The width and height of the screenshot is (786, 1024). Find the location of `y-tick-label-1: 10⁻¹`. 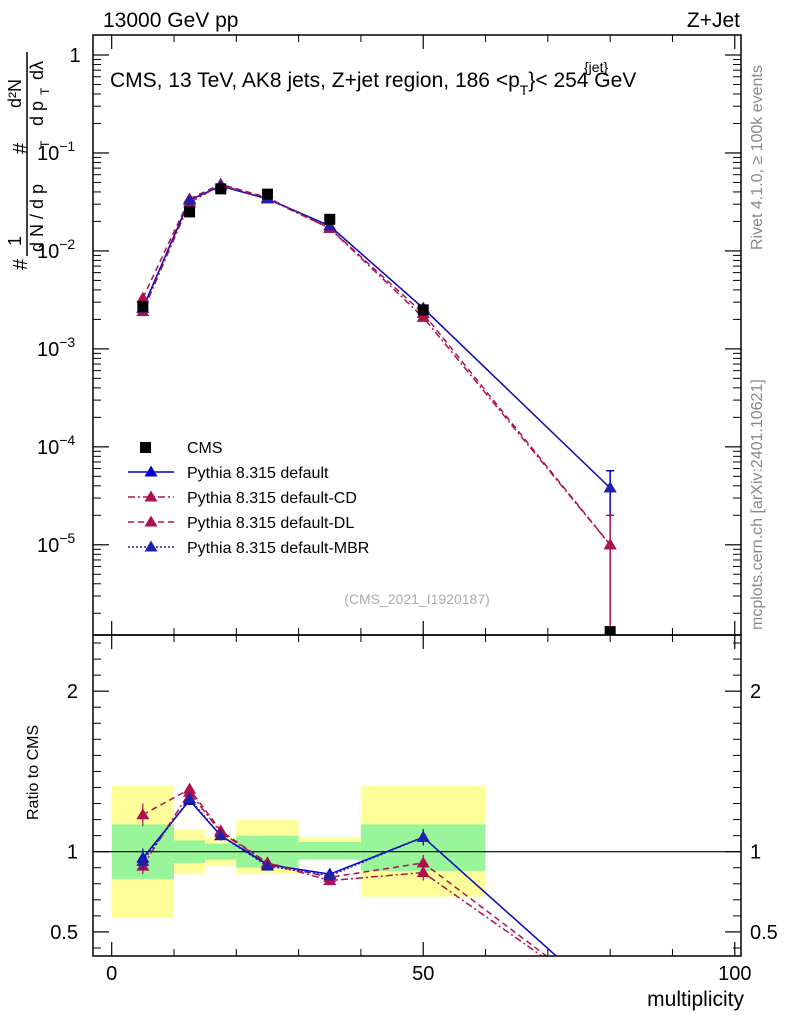

y-tick-label-1: 10⁻¹ is located at coordinates (56, 151).